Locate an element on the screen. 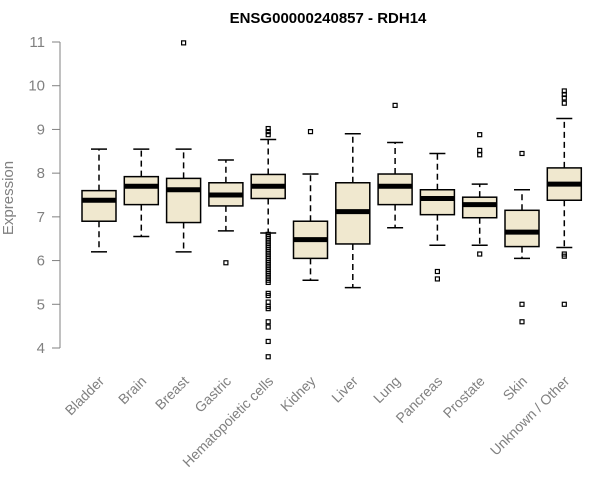  y-tick-label: 11 is located at coordinates (37, 42).